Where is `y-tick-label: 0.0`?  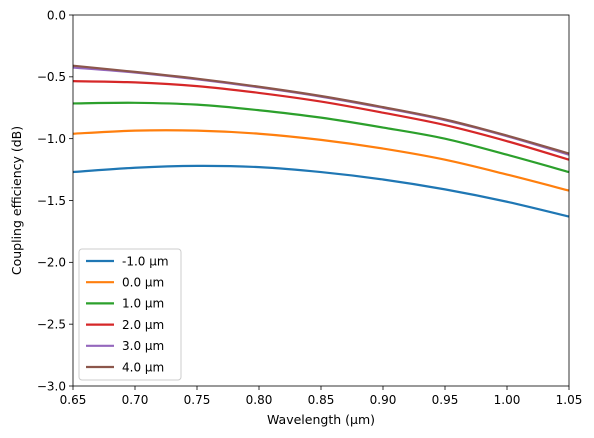 y-tick-label: 0.0 is located at coordinates (56, 15).